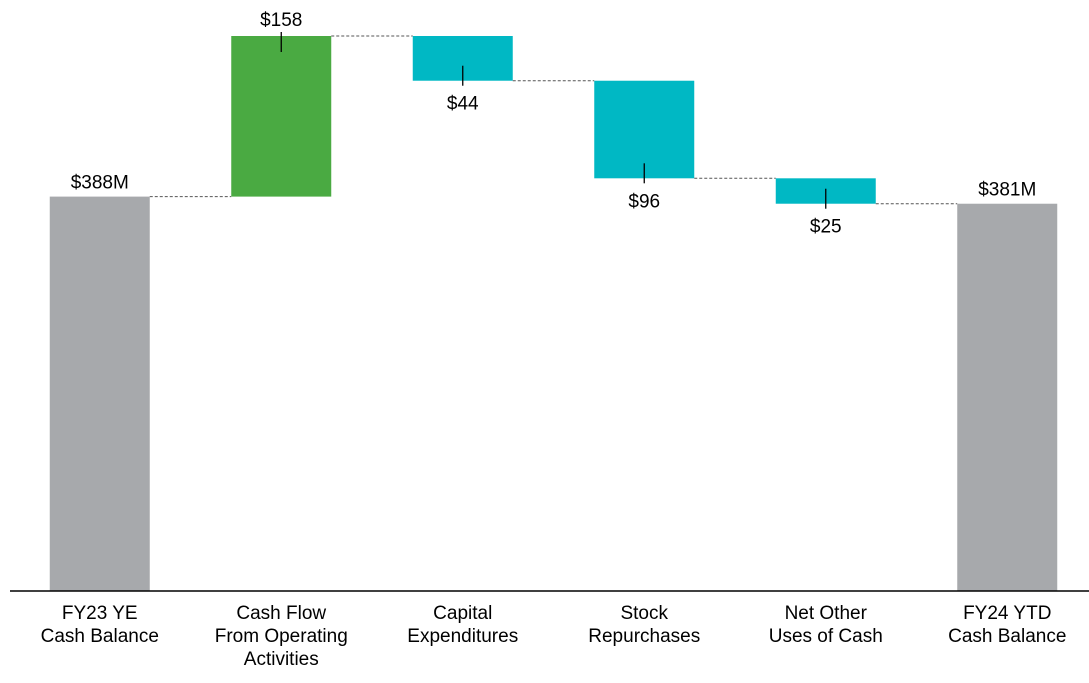 The height and width of the screenshot is (683, 1089). Describe the element at coordinates (100, 613) in the screenshot. I see `x-tick-label-line: FY23 YE` at that location.